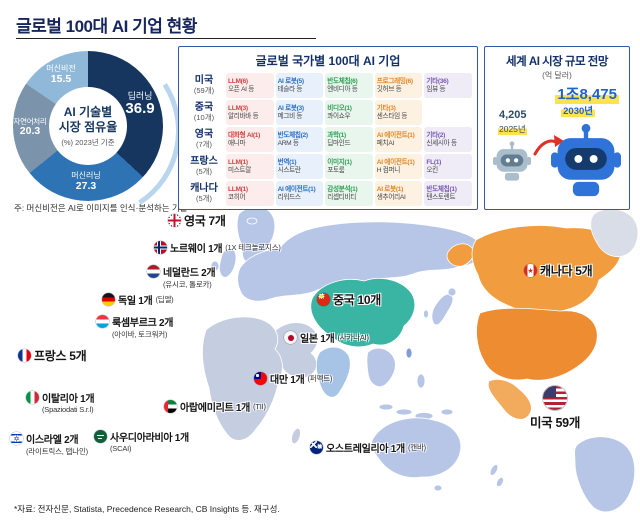 This screenshot has height=524, width=640. I want to click on title-underline, so click(166, 38).